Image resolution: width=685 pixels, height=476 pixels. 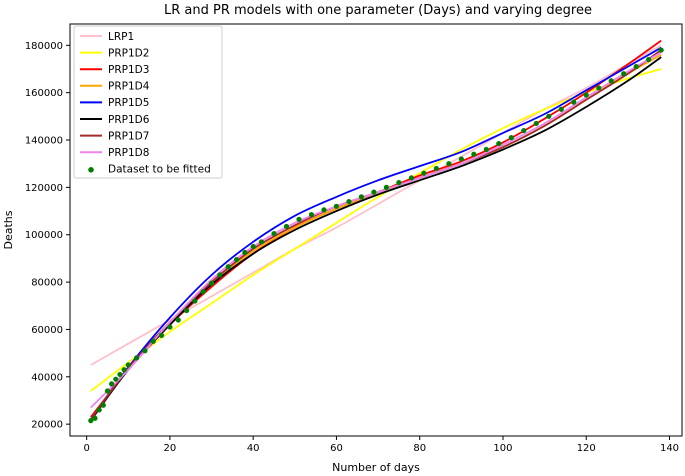 What do you see at coordinates (128, 136) in the screenshot?
I see `legend-label-prp1d7: PRP1D7` at bounding box center [128, 136].